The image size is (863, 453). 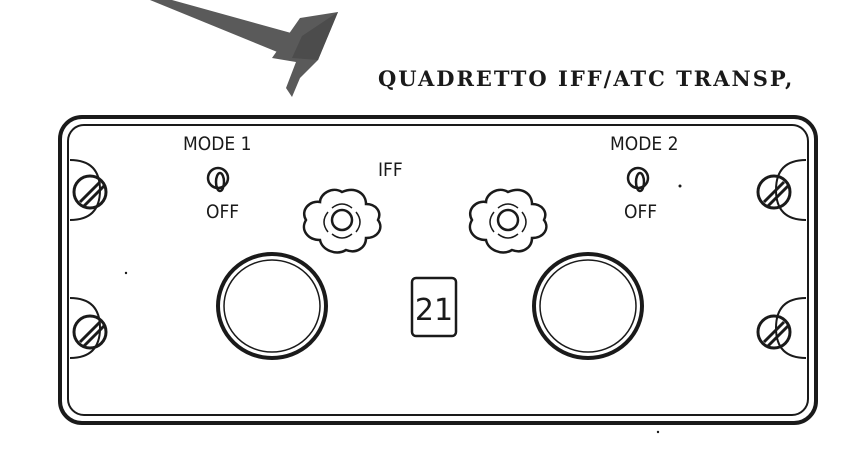 I want to click on panel-number-box, so click(x=434, y=307).